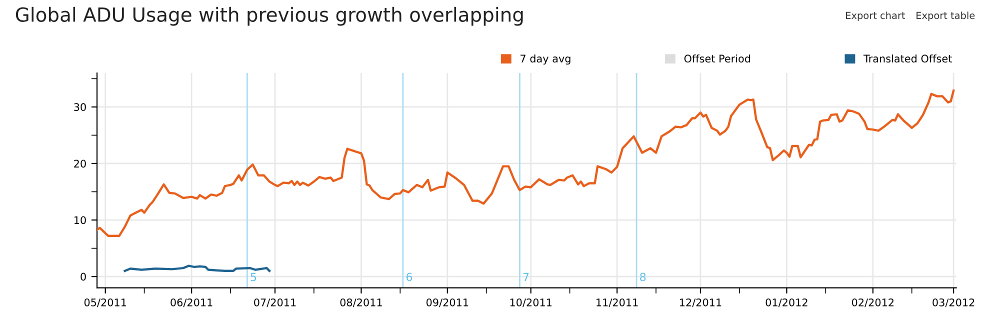 The height and width of the screenshot is (326, 990). I want to click on x-tick-label: 06/2011, so click(191, 303).